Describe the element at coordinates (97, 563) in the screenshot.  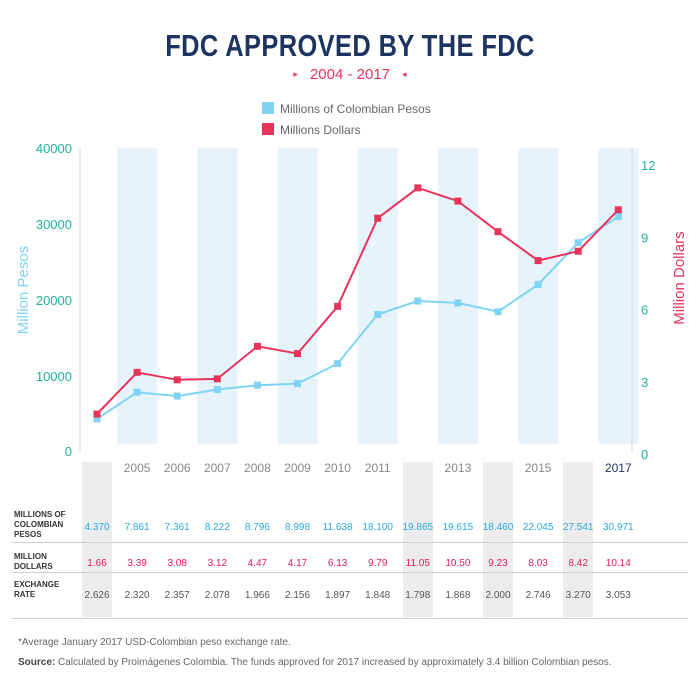
I see `table-cell: 1.66` at that location.